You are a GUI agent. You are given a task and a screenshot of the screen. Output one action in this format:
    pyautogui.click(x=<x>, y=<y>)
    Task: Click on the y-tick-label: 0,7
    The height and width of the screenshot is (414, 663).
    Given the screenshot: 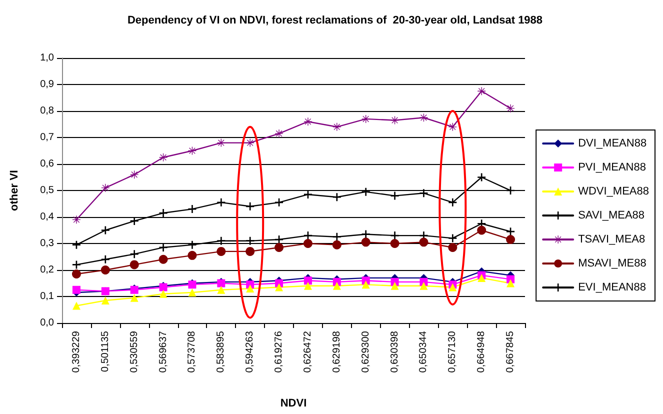 What is the action you would take?
    pyautogui.click(x=47, y=137)
    